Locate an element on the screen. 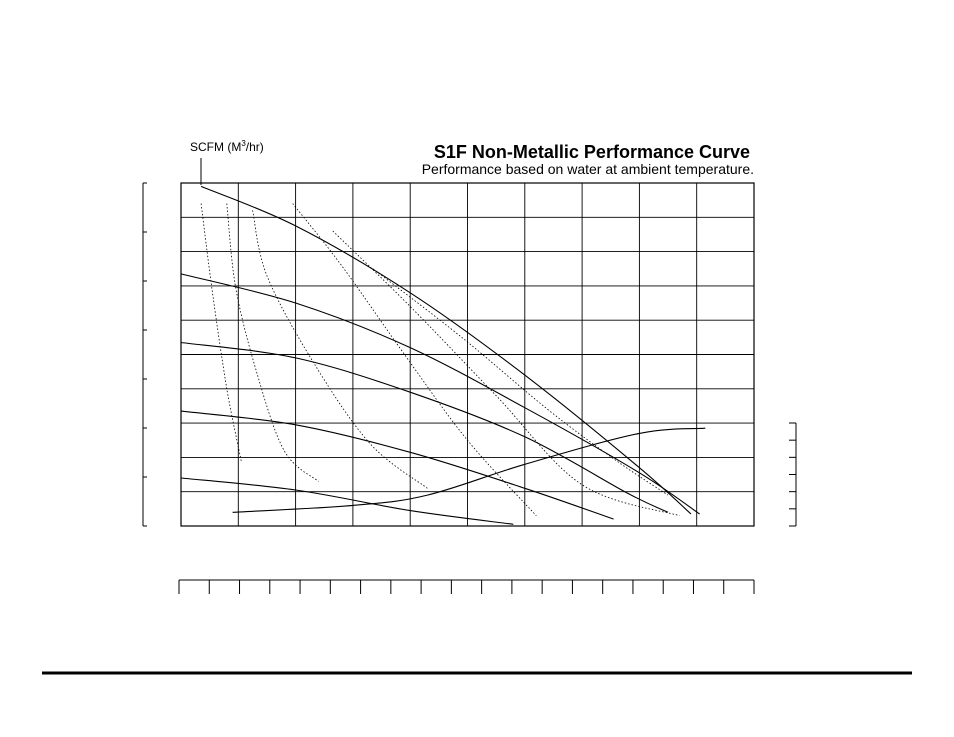 This screenshot has width=954, height=737. bottom-scale is located at coordinates (466, 586).